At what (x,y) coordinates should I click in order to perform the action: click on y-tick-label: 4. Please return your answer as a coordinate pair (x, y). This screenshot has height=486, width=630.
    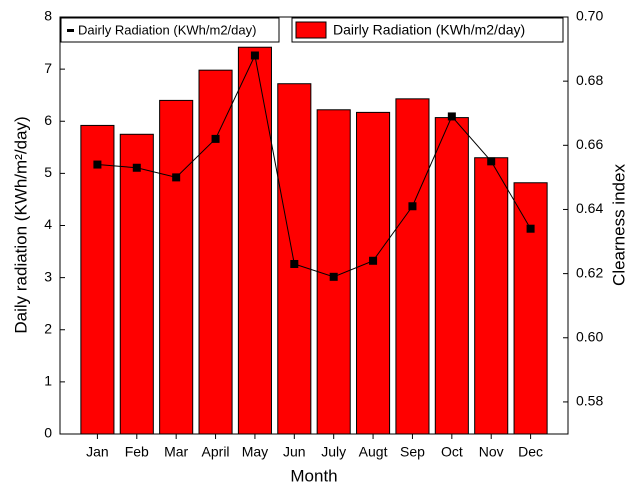
    Looking at the image, I should click on (48, 224).